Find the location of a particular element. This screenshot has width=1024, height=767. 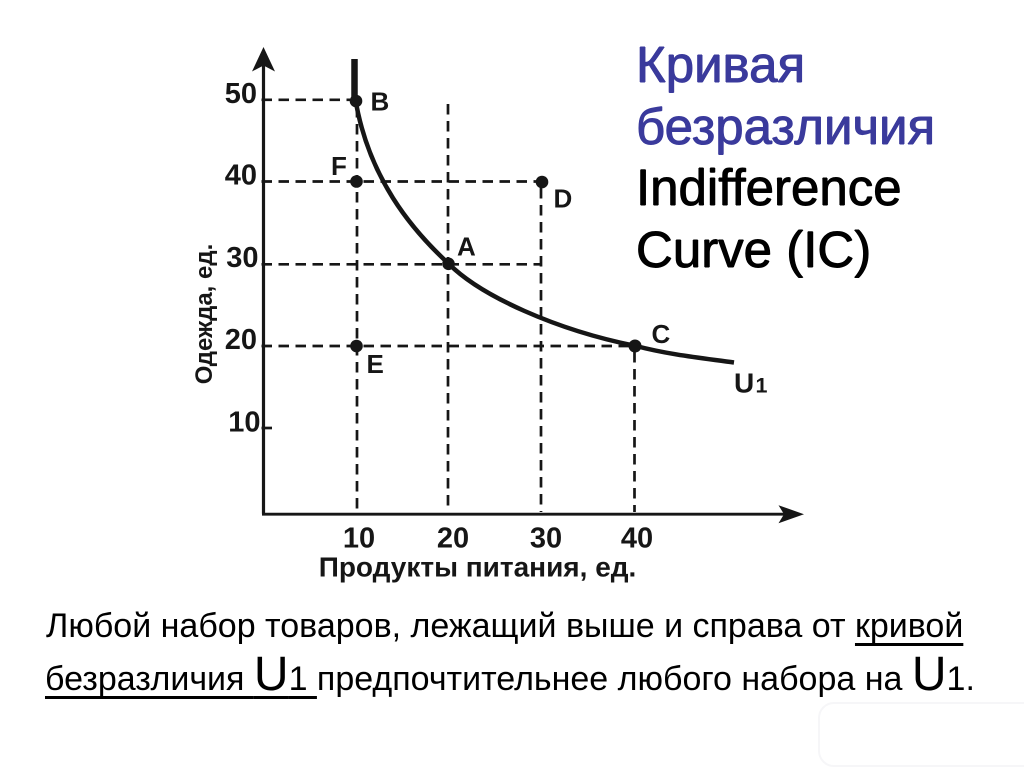

svg-text: B is located at coordinates (380, 102).